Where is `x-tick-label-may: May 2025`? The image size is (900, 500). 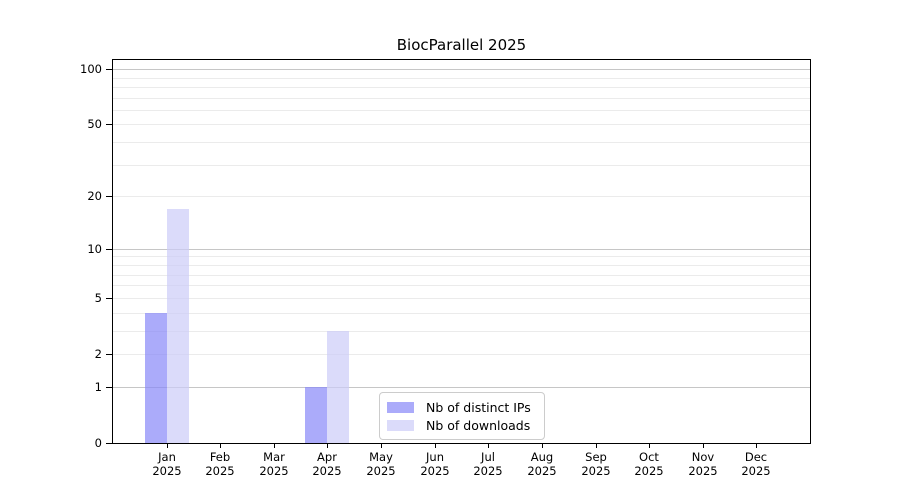
x-tick-label-may: May 2025 is located at coordinates (381, 464).